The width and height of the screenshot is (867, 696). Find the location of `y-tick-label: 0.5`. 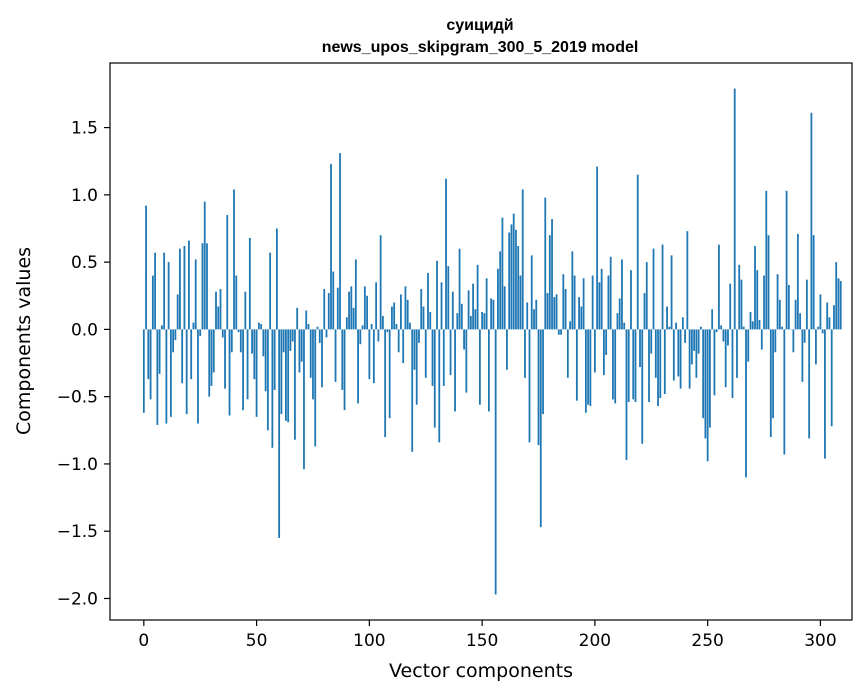

y-tick-label: 0.5 is located at coordinates (84, 263).